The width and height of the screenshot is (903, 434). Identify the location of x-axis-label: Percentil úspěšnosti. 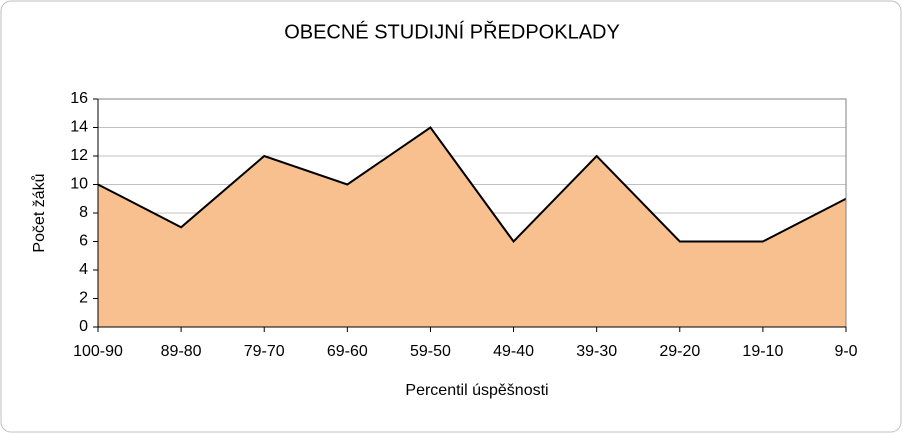
(476, 390).